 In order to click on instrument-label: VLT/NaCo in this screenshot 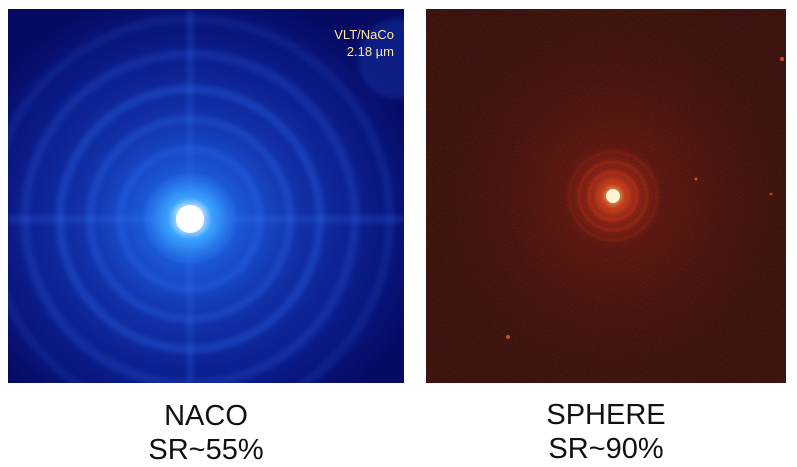, I will do `click(364, 34)`.